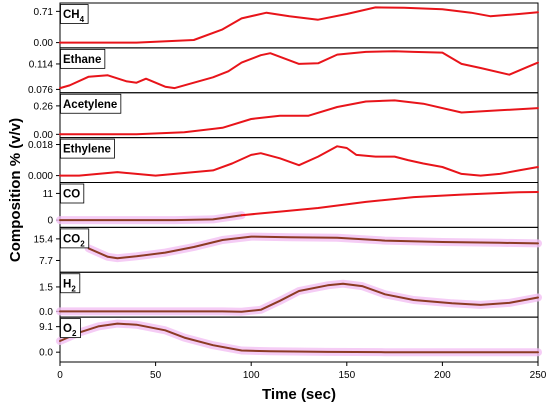 The width and height of the screenshot is (550, 409). Describe the element at coordinates (60, 375) in the screenshot. I see `x-tick-label: 0` at that location.